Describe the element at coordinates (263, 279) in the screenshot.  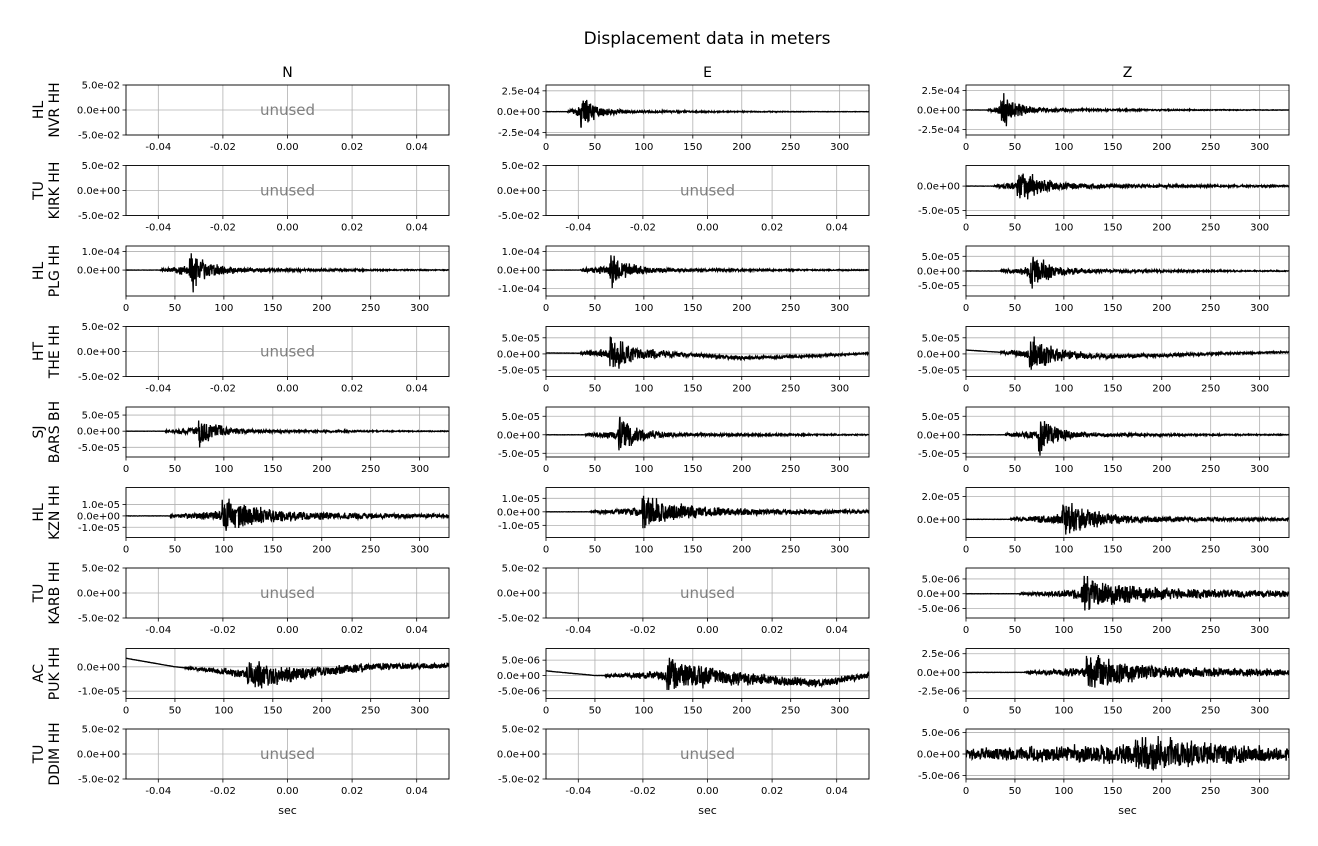
I see `panel-n: 0 50 100 150 200 250 300 1.0e-04 0.0e+00` at that location.